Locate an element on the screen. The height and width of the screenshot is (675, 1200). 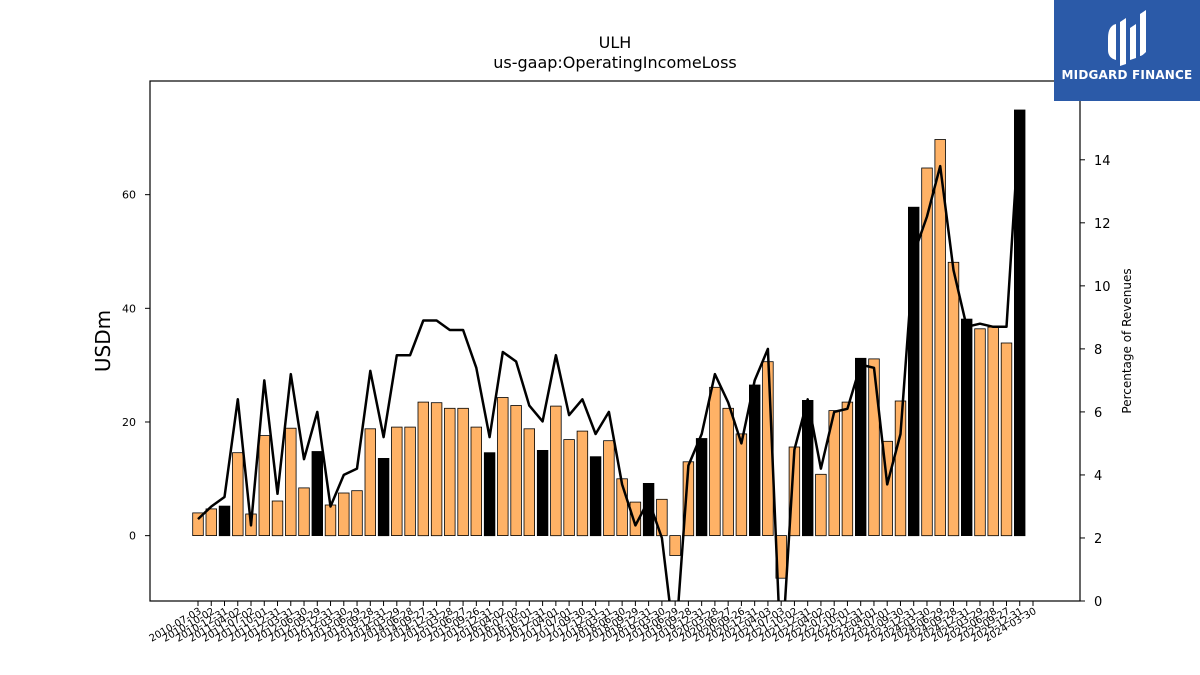
y2-tick-label-12: 12 is located at coordinates (1102, 224).